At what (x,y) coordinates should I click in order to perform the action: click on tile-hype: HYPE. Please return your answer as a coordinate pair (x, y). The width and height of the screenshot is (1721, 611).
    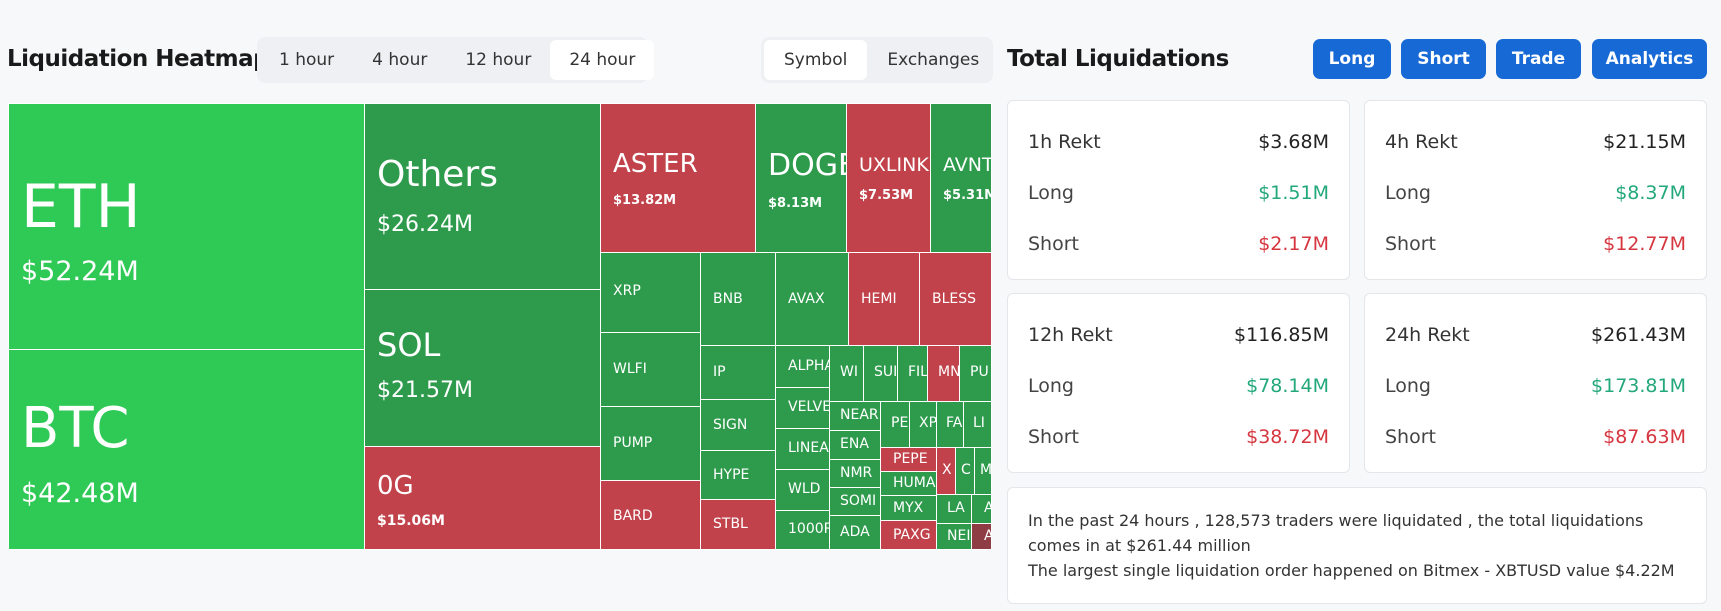
    Looking at the image, I should click on (738, 475).